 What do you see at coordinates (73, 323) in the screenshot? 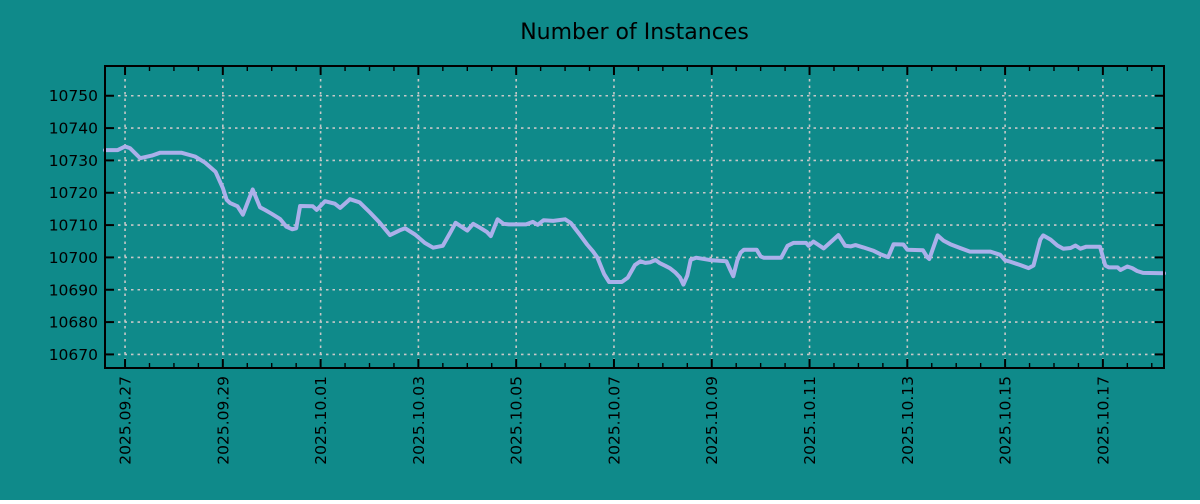
I see `y-tick-label: 10680` at bounding box center [73, 323].